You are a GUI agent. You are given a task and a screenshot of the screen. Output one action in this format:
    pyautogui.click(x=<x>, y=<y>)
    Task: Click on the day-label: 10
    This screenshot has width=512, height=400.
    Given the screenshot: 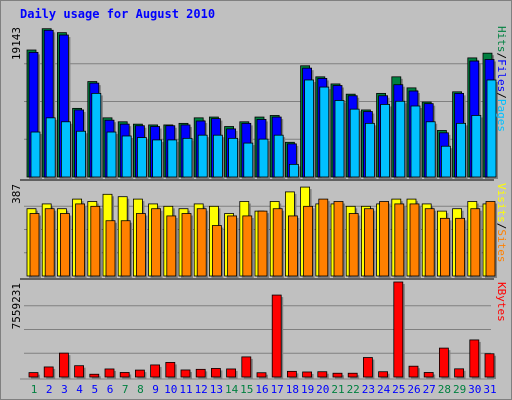 What is the action you would take?
    pyautogui.click(x=170, y=389)
    